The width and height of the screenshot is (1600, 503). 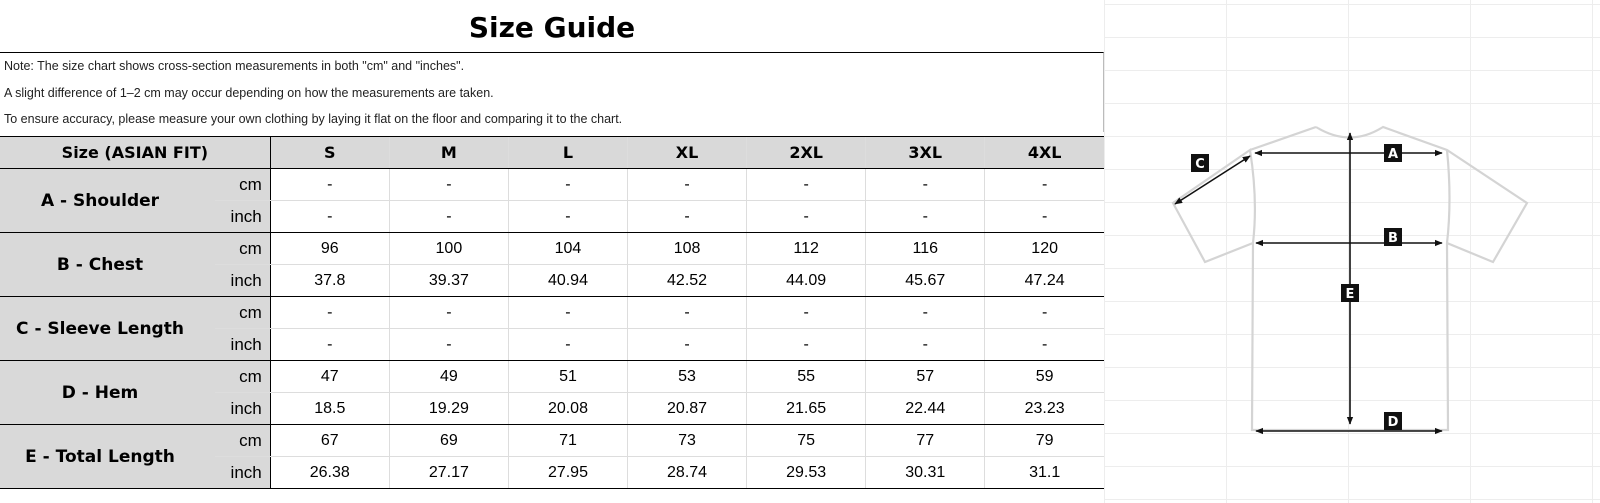 What do you see at coordinates (100, 392) in the screenshot?
I see `measurement-label: D - Hem` at bounding box center [100, 392].